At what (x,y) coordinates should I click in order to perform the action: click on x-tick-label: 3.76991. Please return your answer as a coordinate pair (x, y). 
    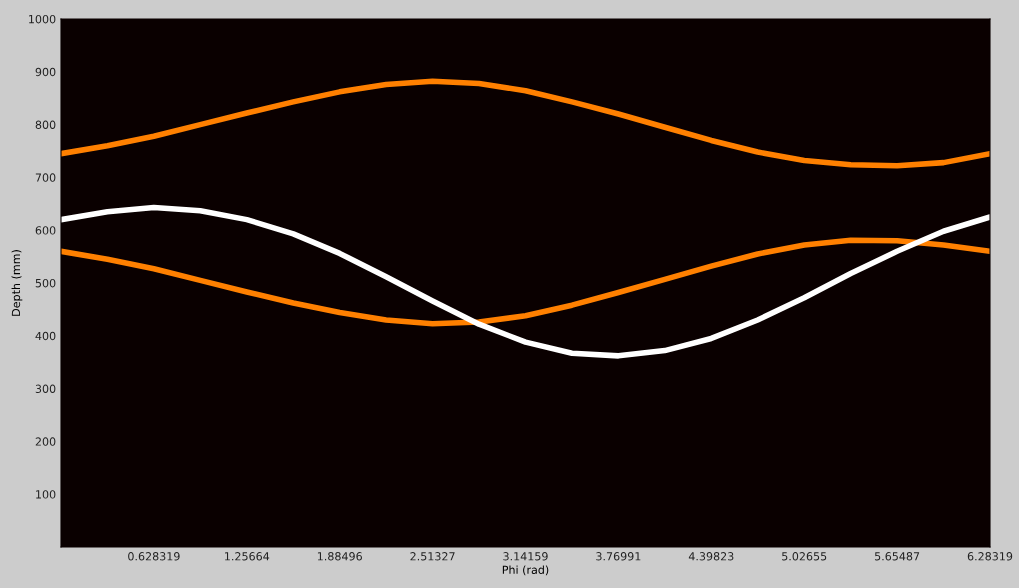
    Looking at the image, I should click on (618, 556).